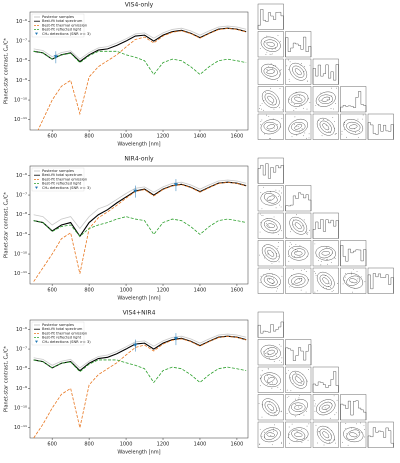  I want to click on series-line, so click(140, 371).